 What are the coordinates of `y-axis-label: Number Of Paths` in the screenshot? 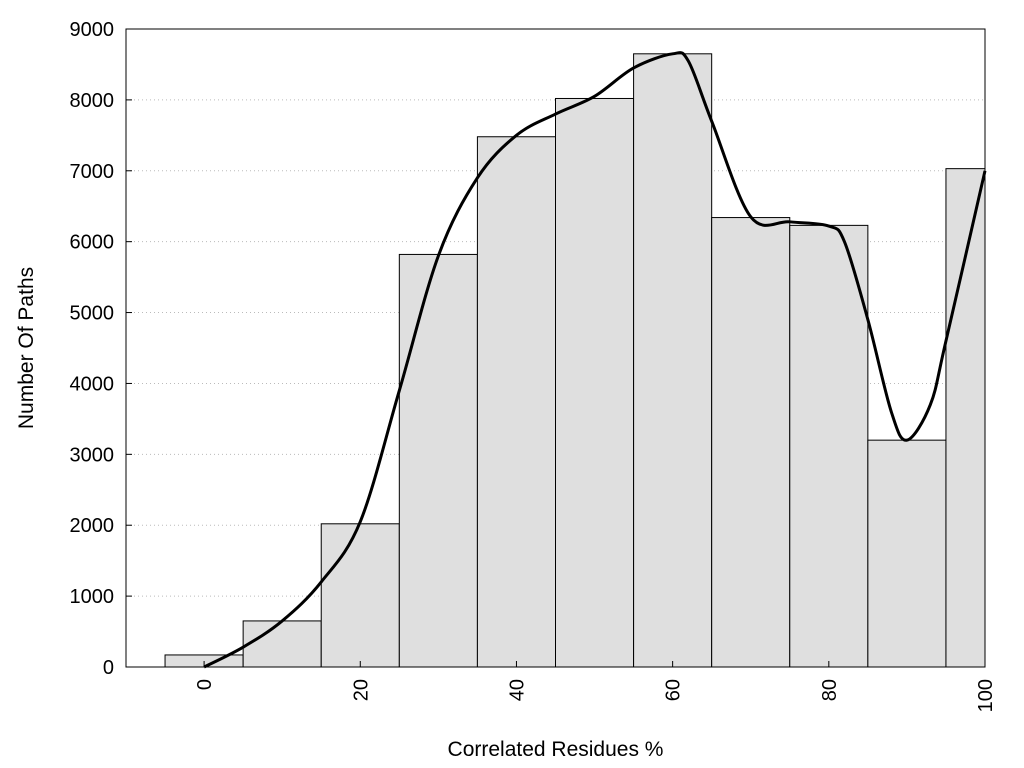 It's located at (26, 348).